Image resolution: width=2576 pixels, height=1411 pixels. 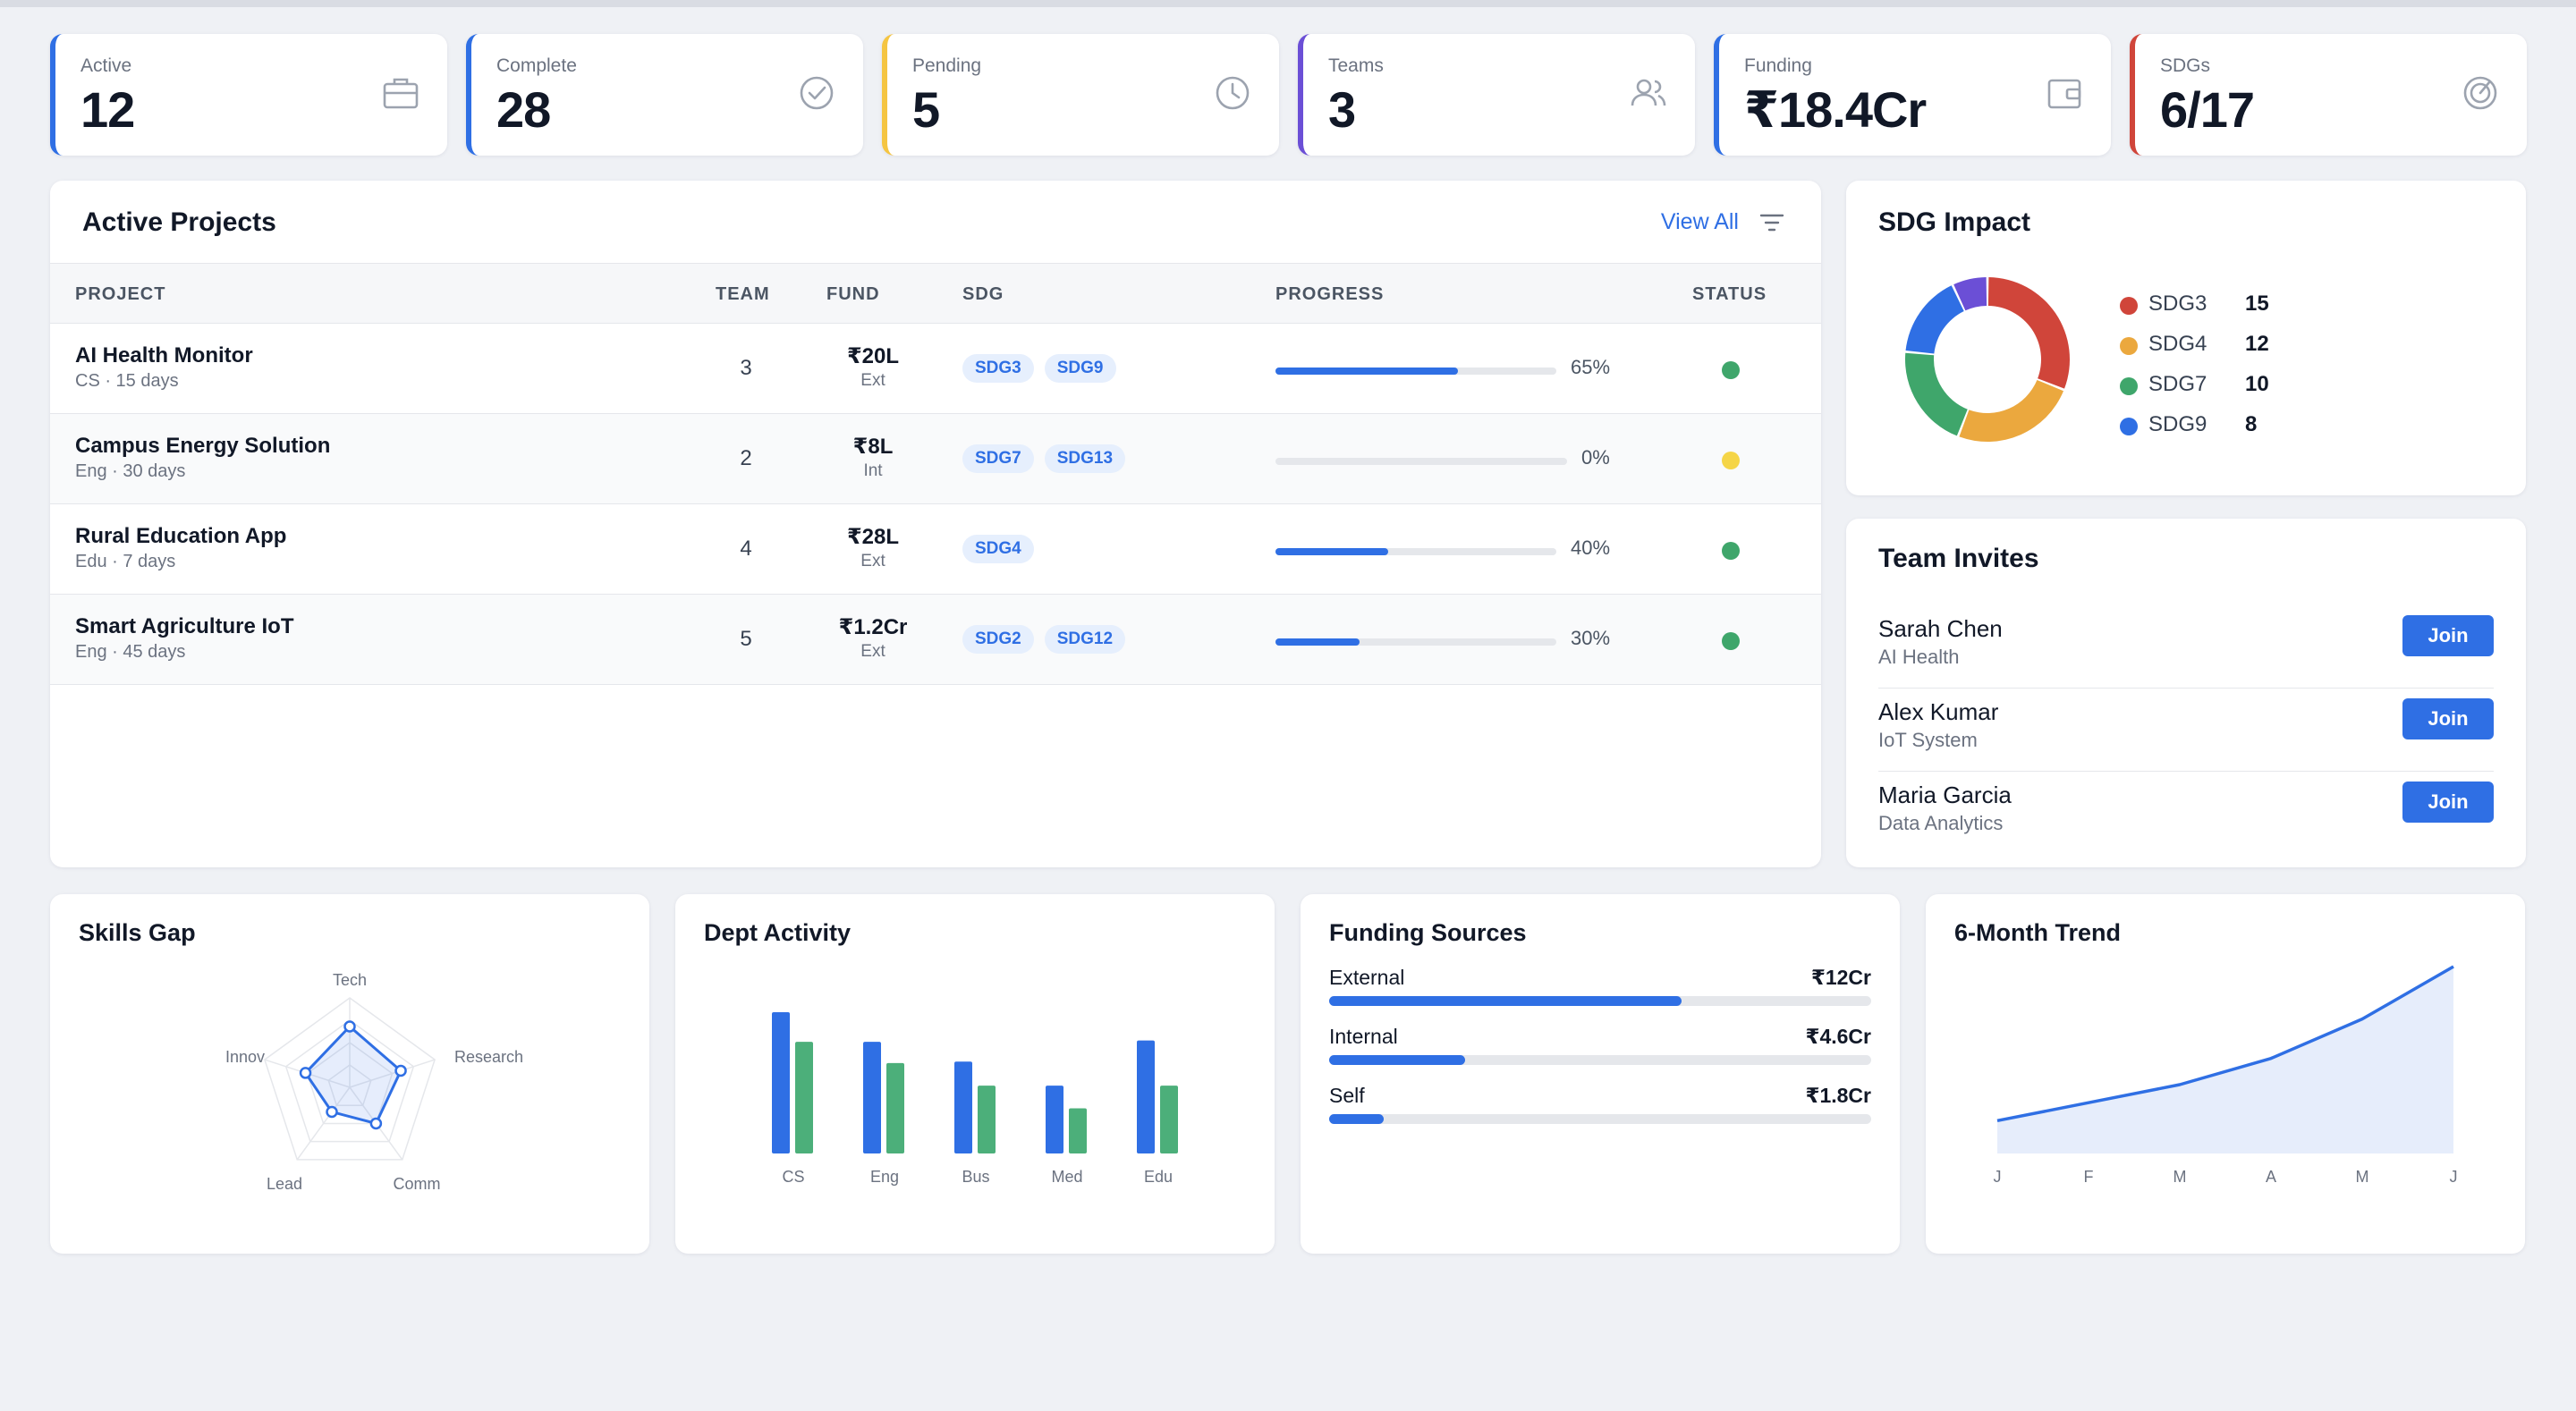 What do you see at coordinates (1699, 221) in the screenshot?
I see `view-all-link: View All` at bounding box center [1699, 221].